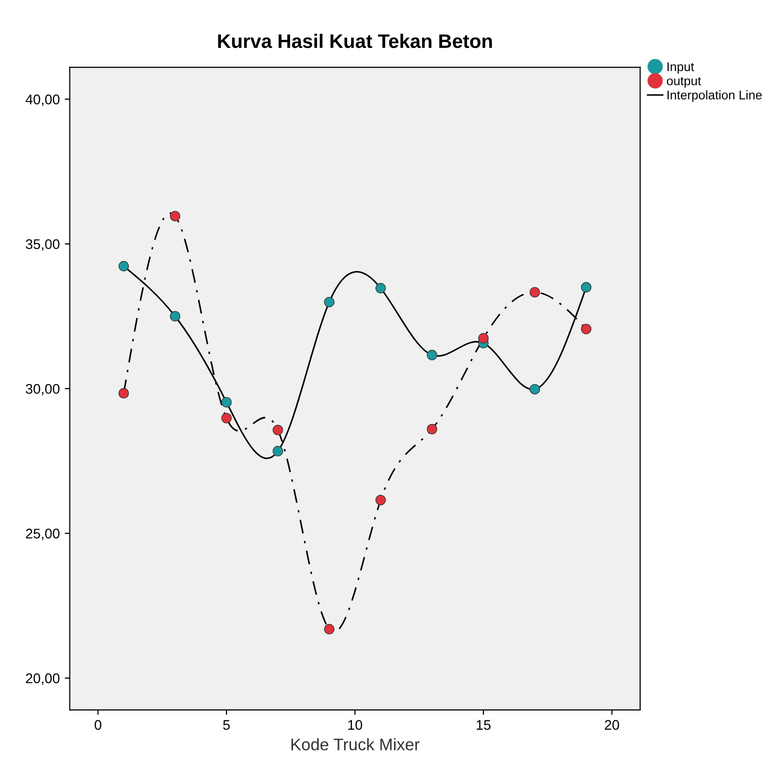 This screenshot has width=775, height=765. I want to click on x-tick-label: 15, so click(483, 725).